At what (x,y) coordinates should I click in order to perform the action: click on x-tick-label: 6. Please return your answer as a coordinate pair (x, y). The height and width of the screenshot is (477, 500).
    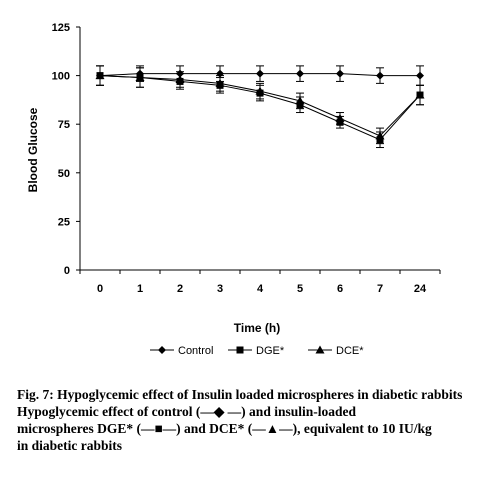
    Looking at the image, I should click on (340, 289).